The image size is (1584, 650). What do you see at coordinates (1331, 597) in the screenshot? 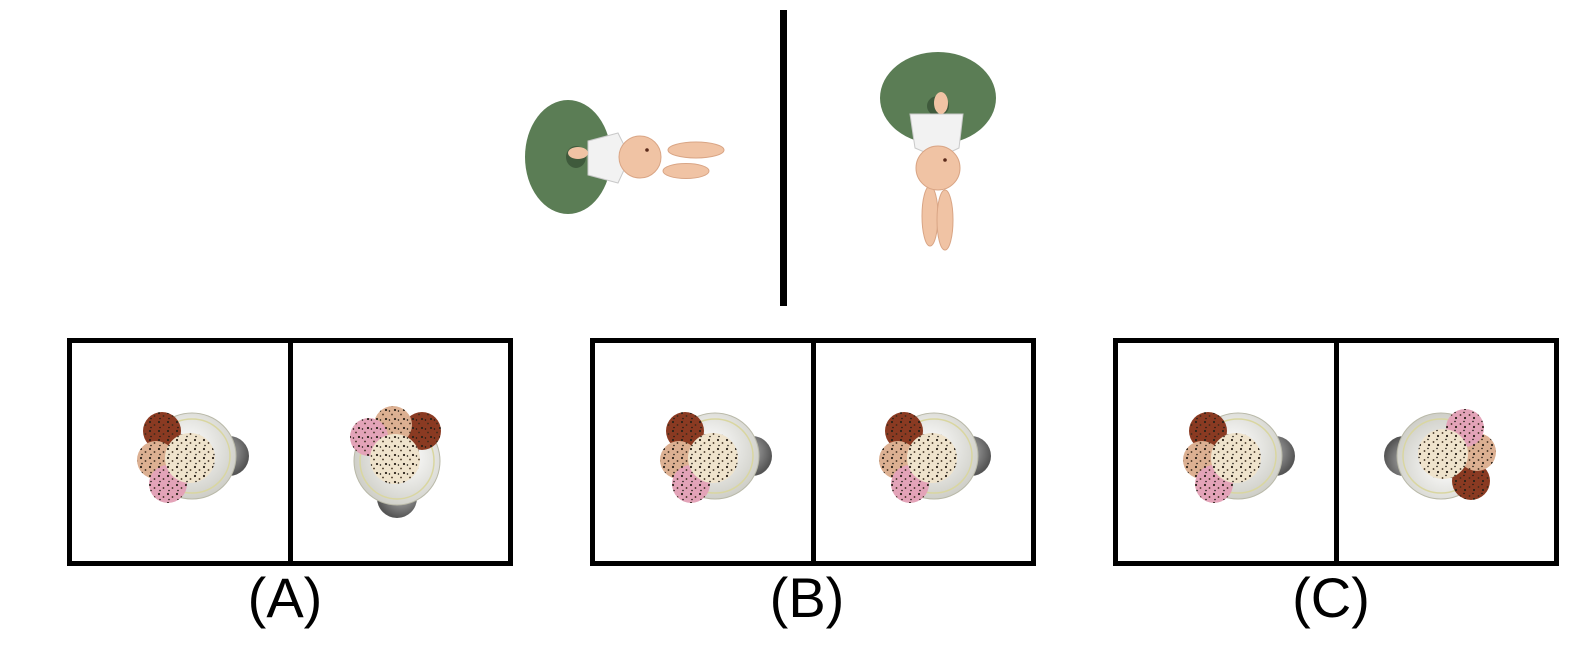
I see `option-c-label: (C)` at bounding box center [1331, 597].